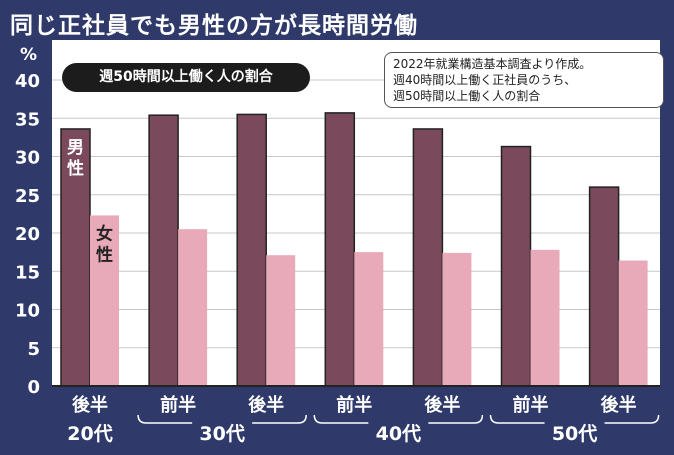 The image size is (674, 455). What do you see at coordinates (492, 64) in the screenshot?
I see `source-note-line: 2022年就業構造基本調査より作成。` at bounding box center [492, 64].